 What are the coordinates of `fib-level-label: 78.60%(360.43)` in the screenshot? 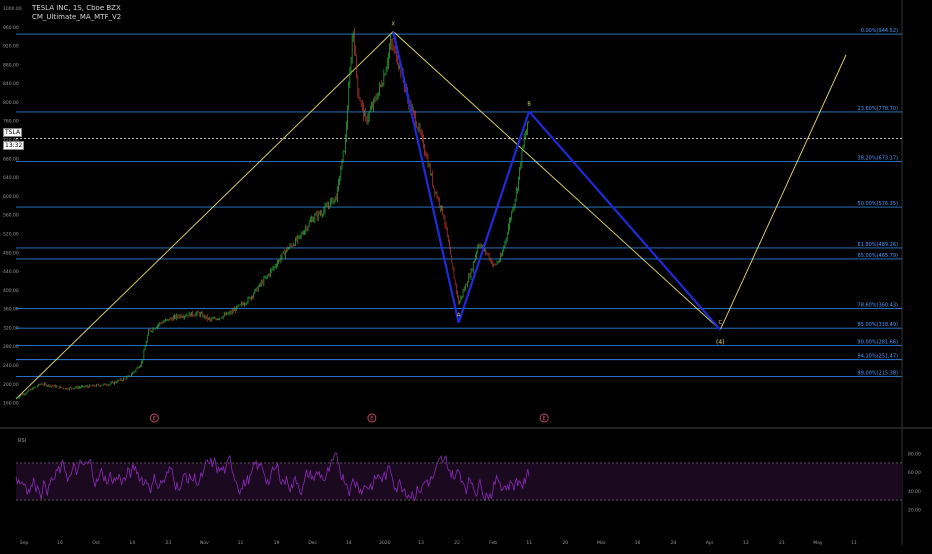 It's located at (878, 305).